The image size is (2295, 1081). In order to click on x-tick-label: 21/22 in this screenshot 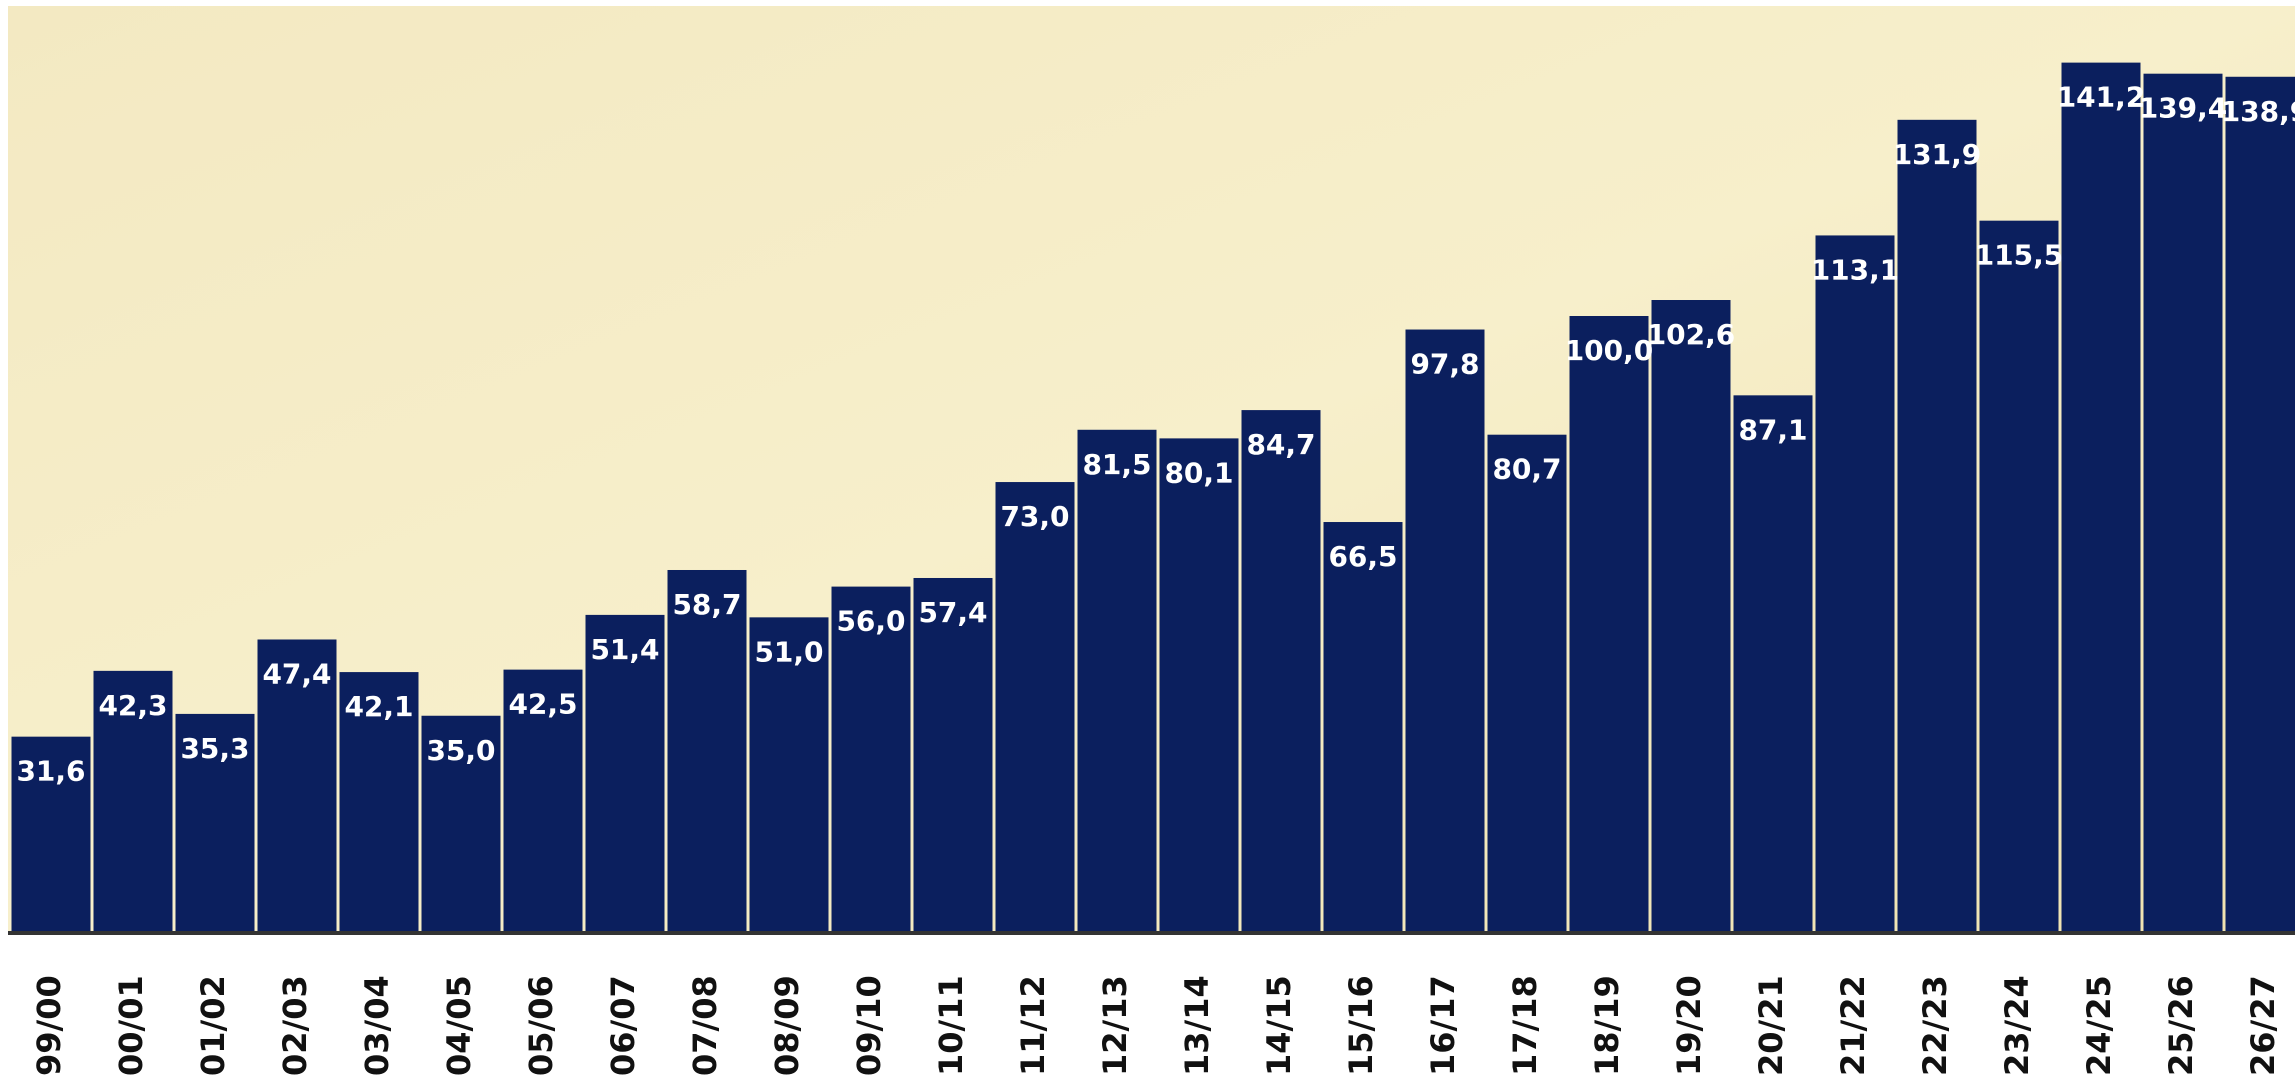, I will do `click(1853, 1025)`.